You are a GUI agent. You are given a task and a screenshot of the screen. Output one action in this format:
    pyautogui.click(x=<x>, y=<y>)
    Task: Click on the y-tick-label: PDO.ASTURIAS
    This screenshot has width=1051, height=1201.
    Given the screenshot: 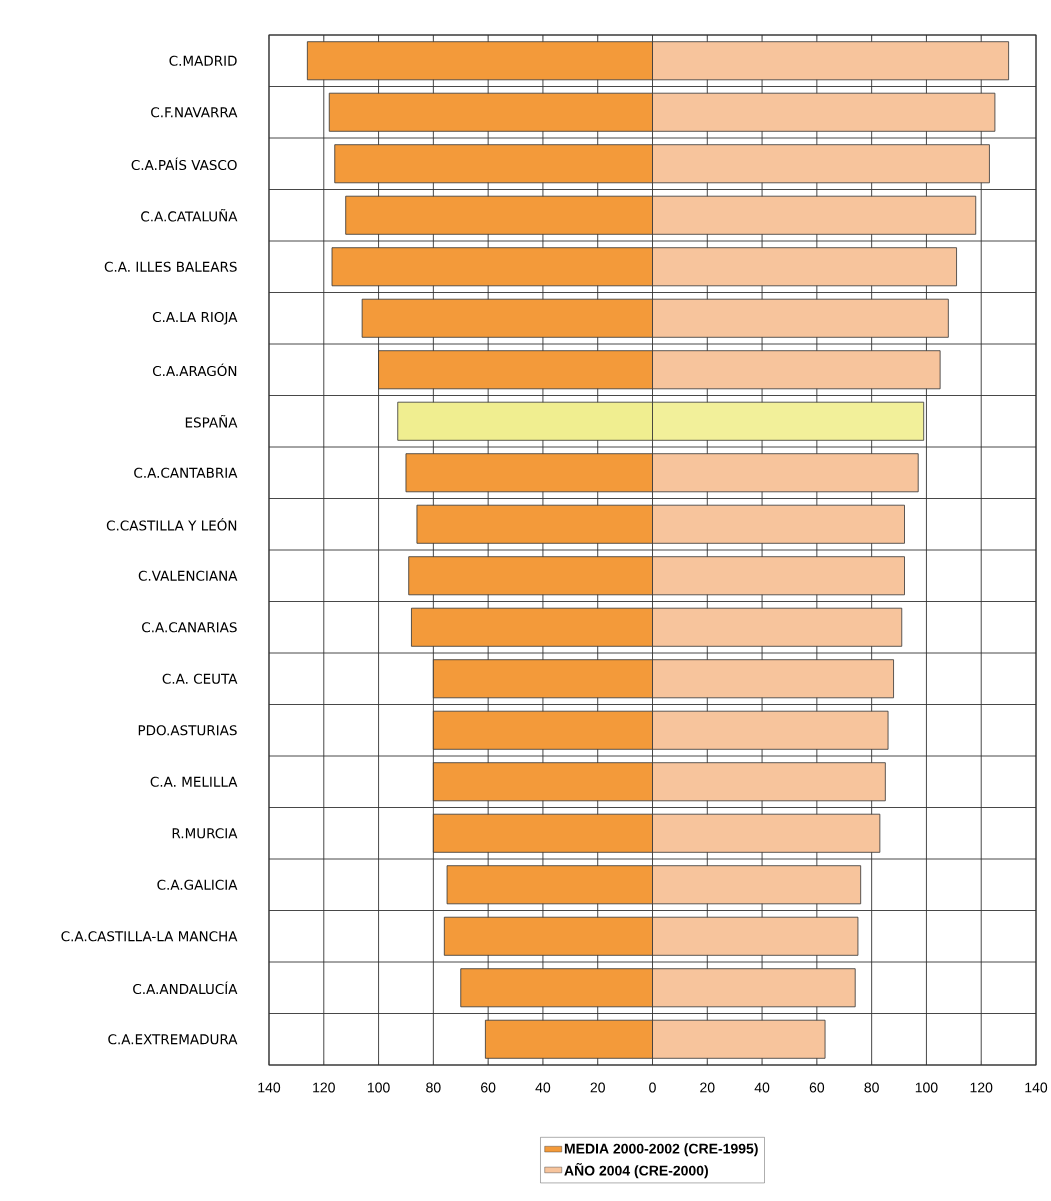 What is the action you would take?
    pyautogui.click(x=187, y=730)
    